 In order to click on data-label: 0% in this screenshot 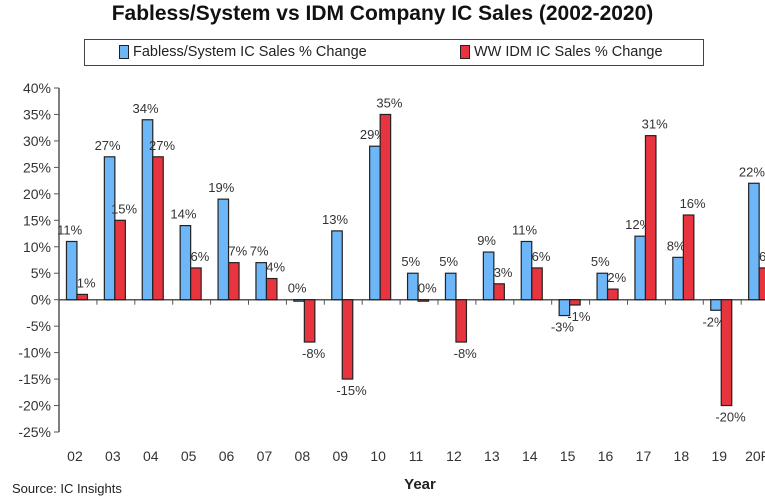, I will do `click(427, 288)`.